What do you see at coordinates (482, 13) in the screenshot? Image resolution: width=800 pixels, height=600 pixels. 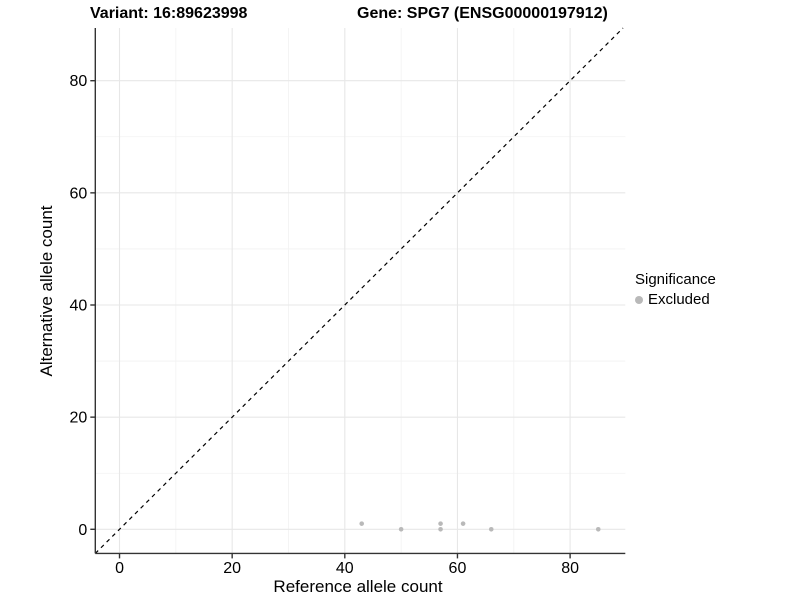 I see `plot-title-gene: Gene: SPG7 (ENSG00000197912)` at bounding box center [482, 13].